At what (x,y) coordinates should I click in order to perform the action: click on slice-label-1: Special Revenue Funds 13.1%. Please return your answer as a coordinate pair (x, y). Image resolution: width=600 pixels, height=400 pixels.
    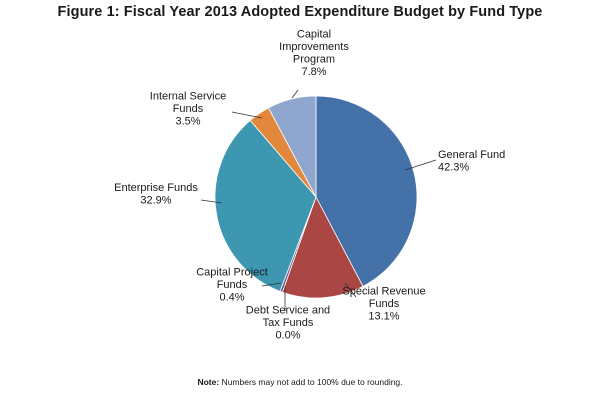
    Looking at the image, I should click on (383, 304).